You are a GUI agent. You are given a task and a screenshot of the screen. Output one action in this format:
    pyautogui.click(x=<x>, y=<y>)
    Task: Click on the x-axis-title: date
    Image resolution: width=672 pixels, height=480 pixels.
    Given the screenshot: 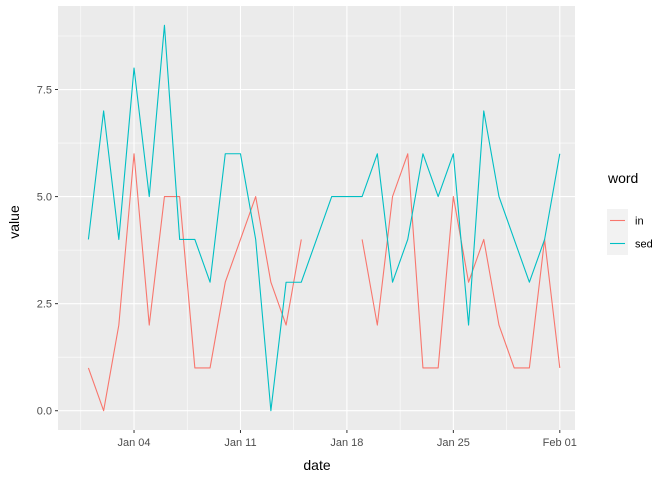 What is the action you would take?
    pyautogui.click(x=316, y=465)
    